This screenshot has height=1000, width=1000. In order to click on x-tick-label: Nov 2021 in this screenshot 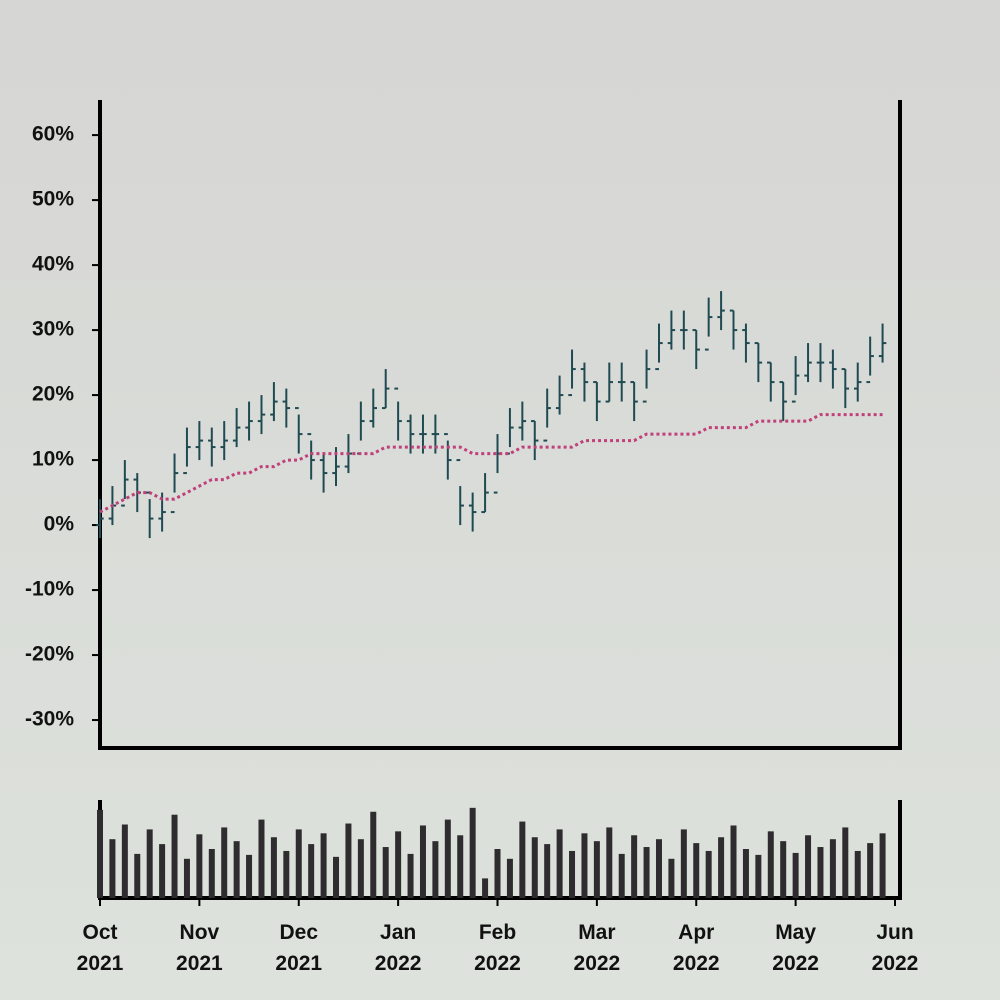, I will do `click(199, 948)`.